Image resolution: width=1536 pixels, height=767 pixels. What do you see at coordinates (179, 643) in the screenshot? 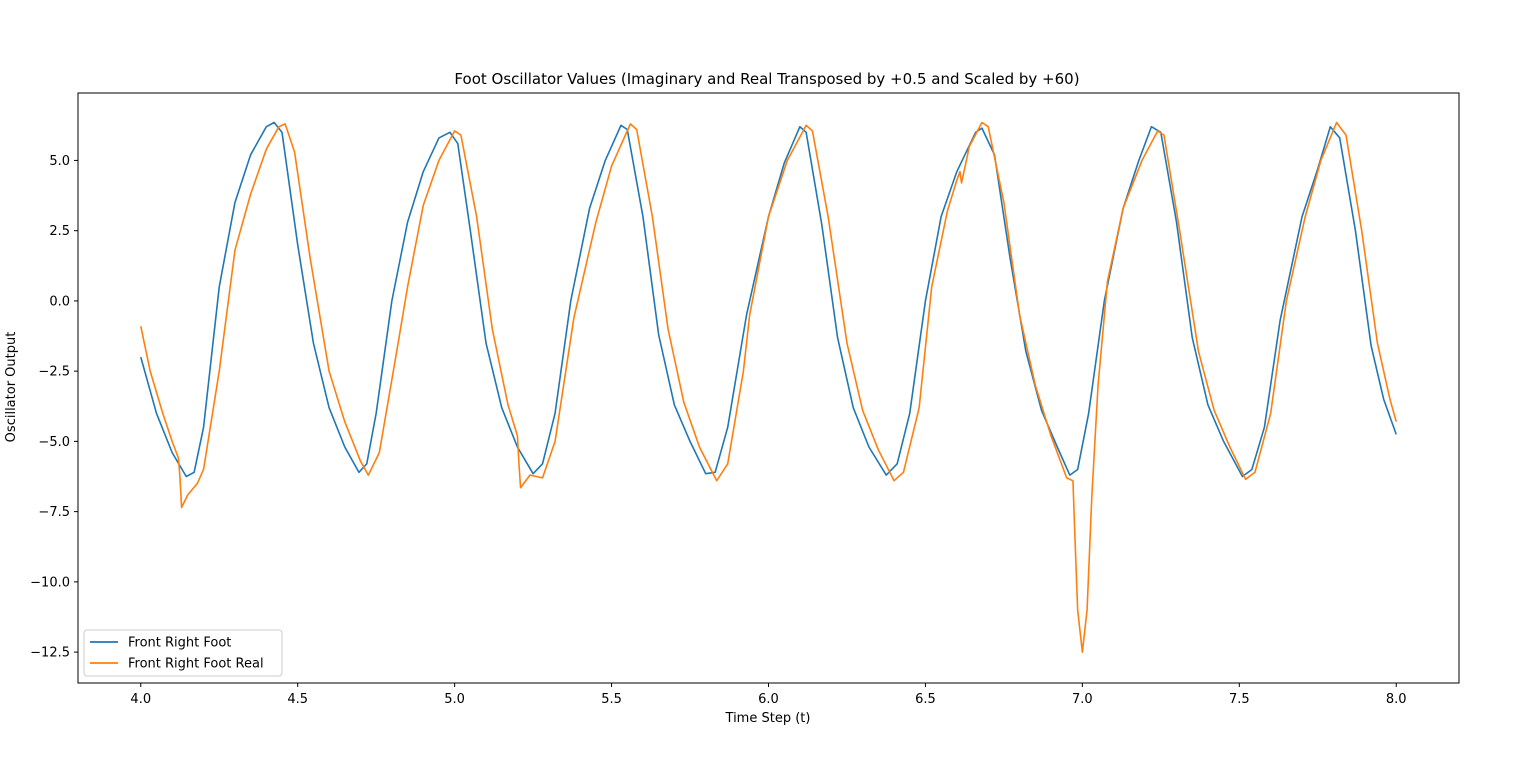
I see `legend-label-1: Front Right Foot` at bounding box center [179, 643].